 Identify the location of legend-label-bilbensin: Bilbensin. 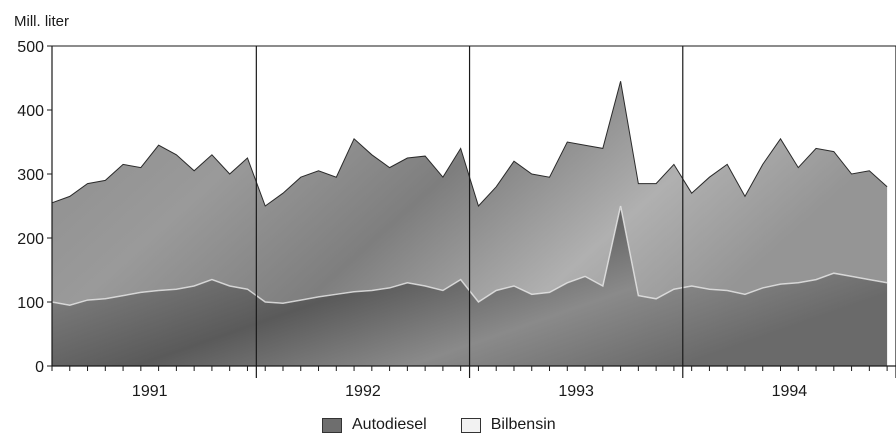
(523, 424).